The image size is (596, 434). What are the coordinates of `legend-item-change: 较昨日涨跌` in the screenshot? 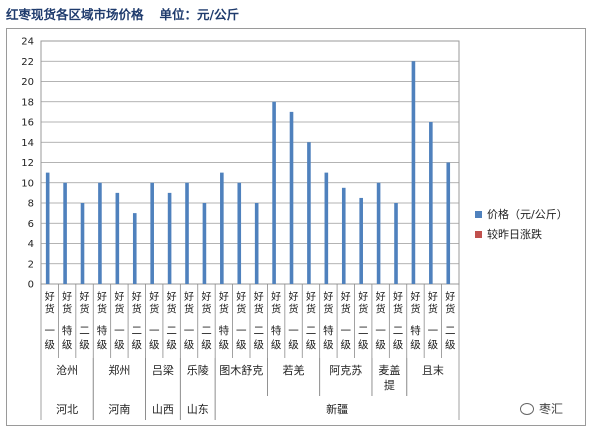 It's located at (521, 234).